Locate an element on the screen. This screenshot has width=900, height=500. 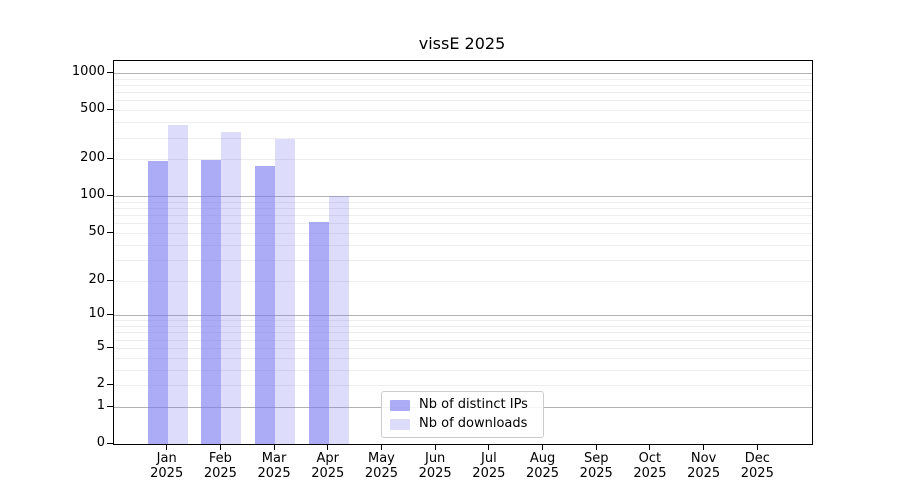
x-tick-month: Jun is located at coordinates (435, 458).